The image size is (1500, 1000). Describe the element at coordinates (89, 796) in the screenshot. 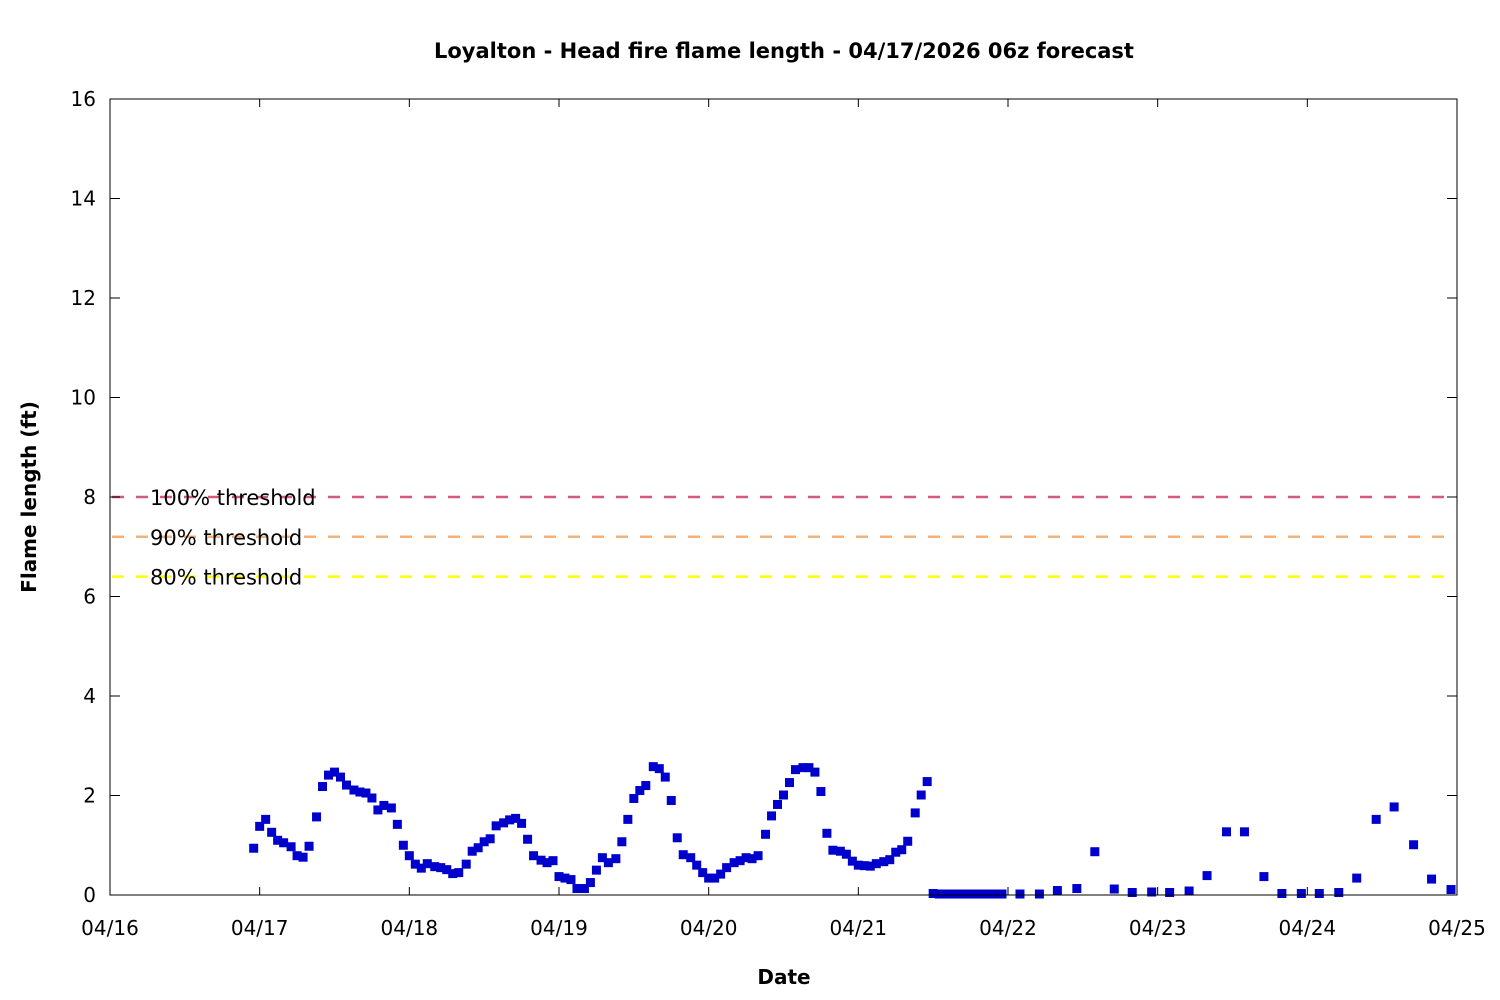

I see `y-tick-label: 2` at that location.